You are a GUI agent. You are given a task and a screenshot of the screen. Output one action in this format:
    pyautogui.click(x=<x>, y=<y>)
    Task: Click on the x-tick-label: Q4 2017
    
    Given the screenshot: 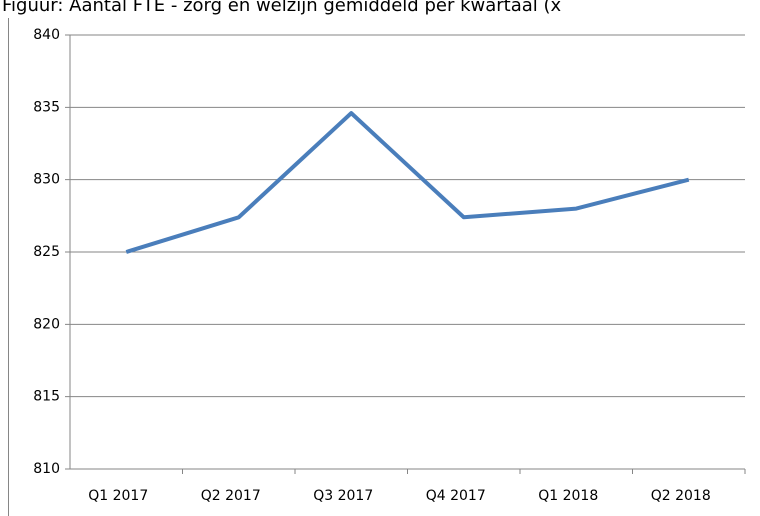 What is the action you would take?
    pyautogui.click(x=456, y=496)
    